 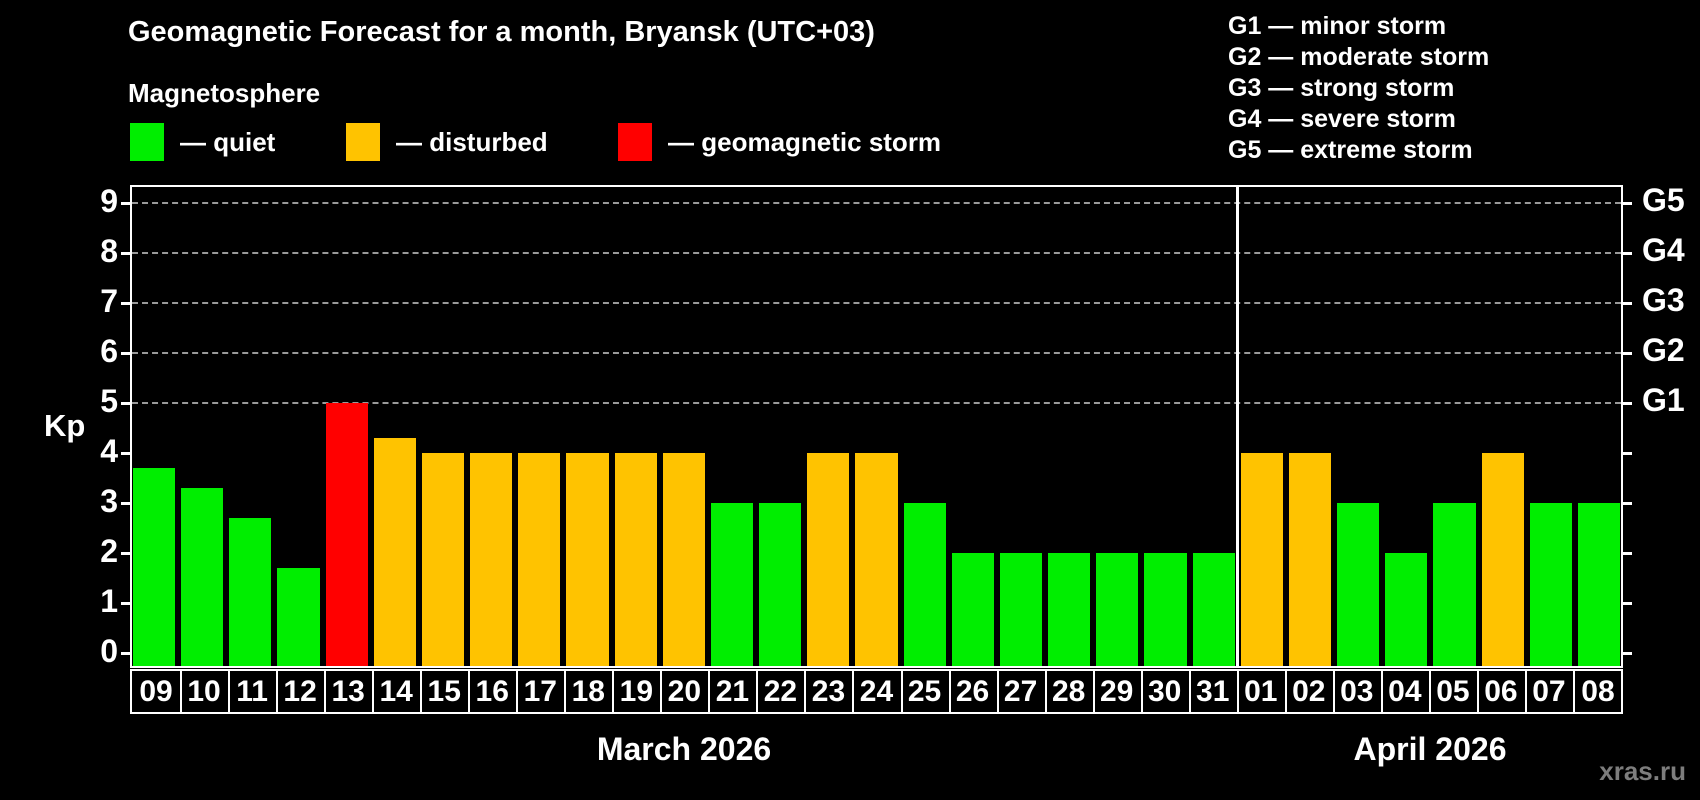 What do you see at coordinates (1070, 691) in the screenshot?
I see `day-cell-28: 28` at bounding box center [1070, 691].